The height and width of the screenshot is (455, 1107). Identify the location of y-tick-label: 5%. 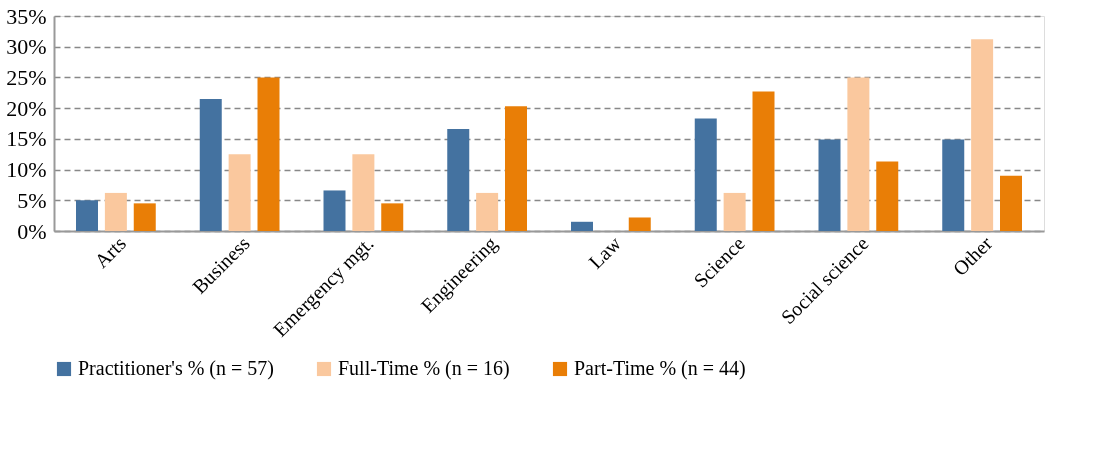
(32, 200).